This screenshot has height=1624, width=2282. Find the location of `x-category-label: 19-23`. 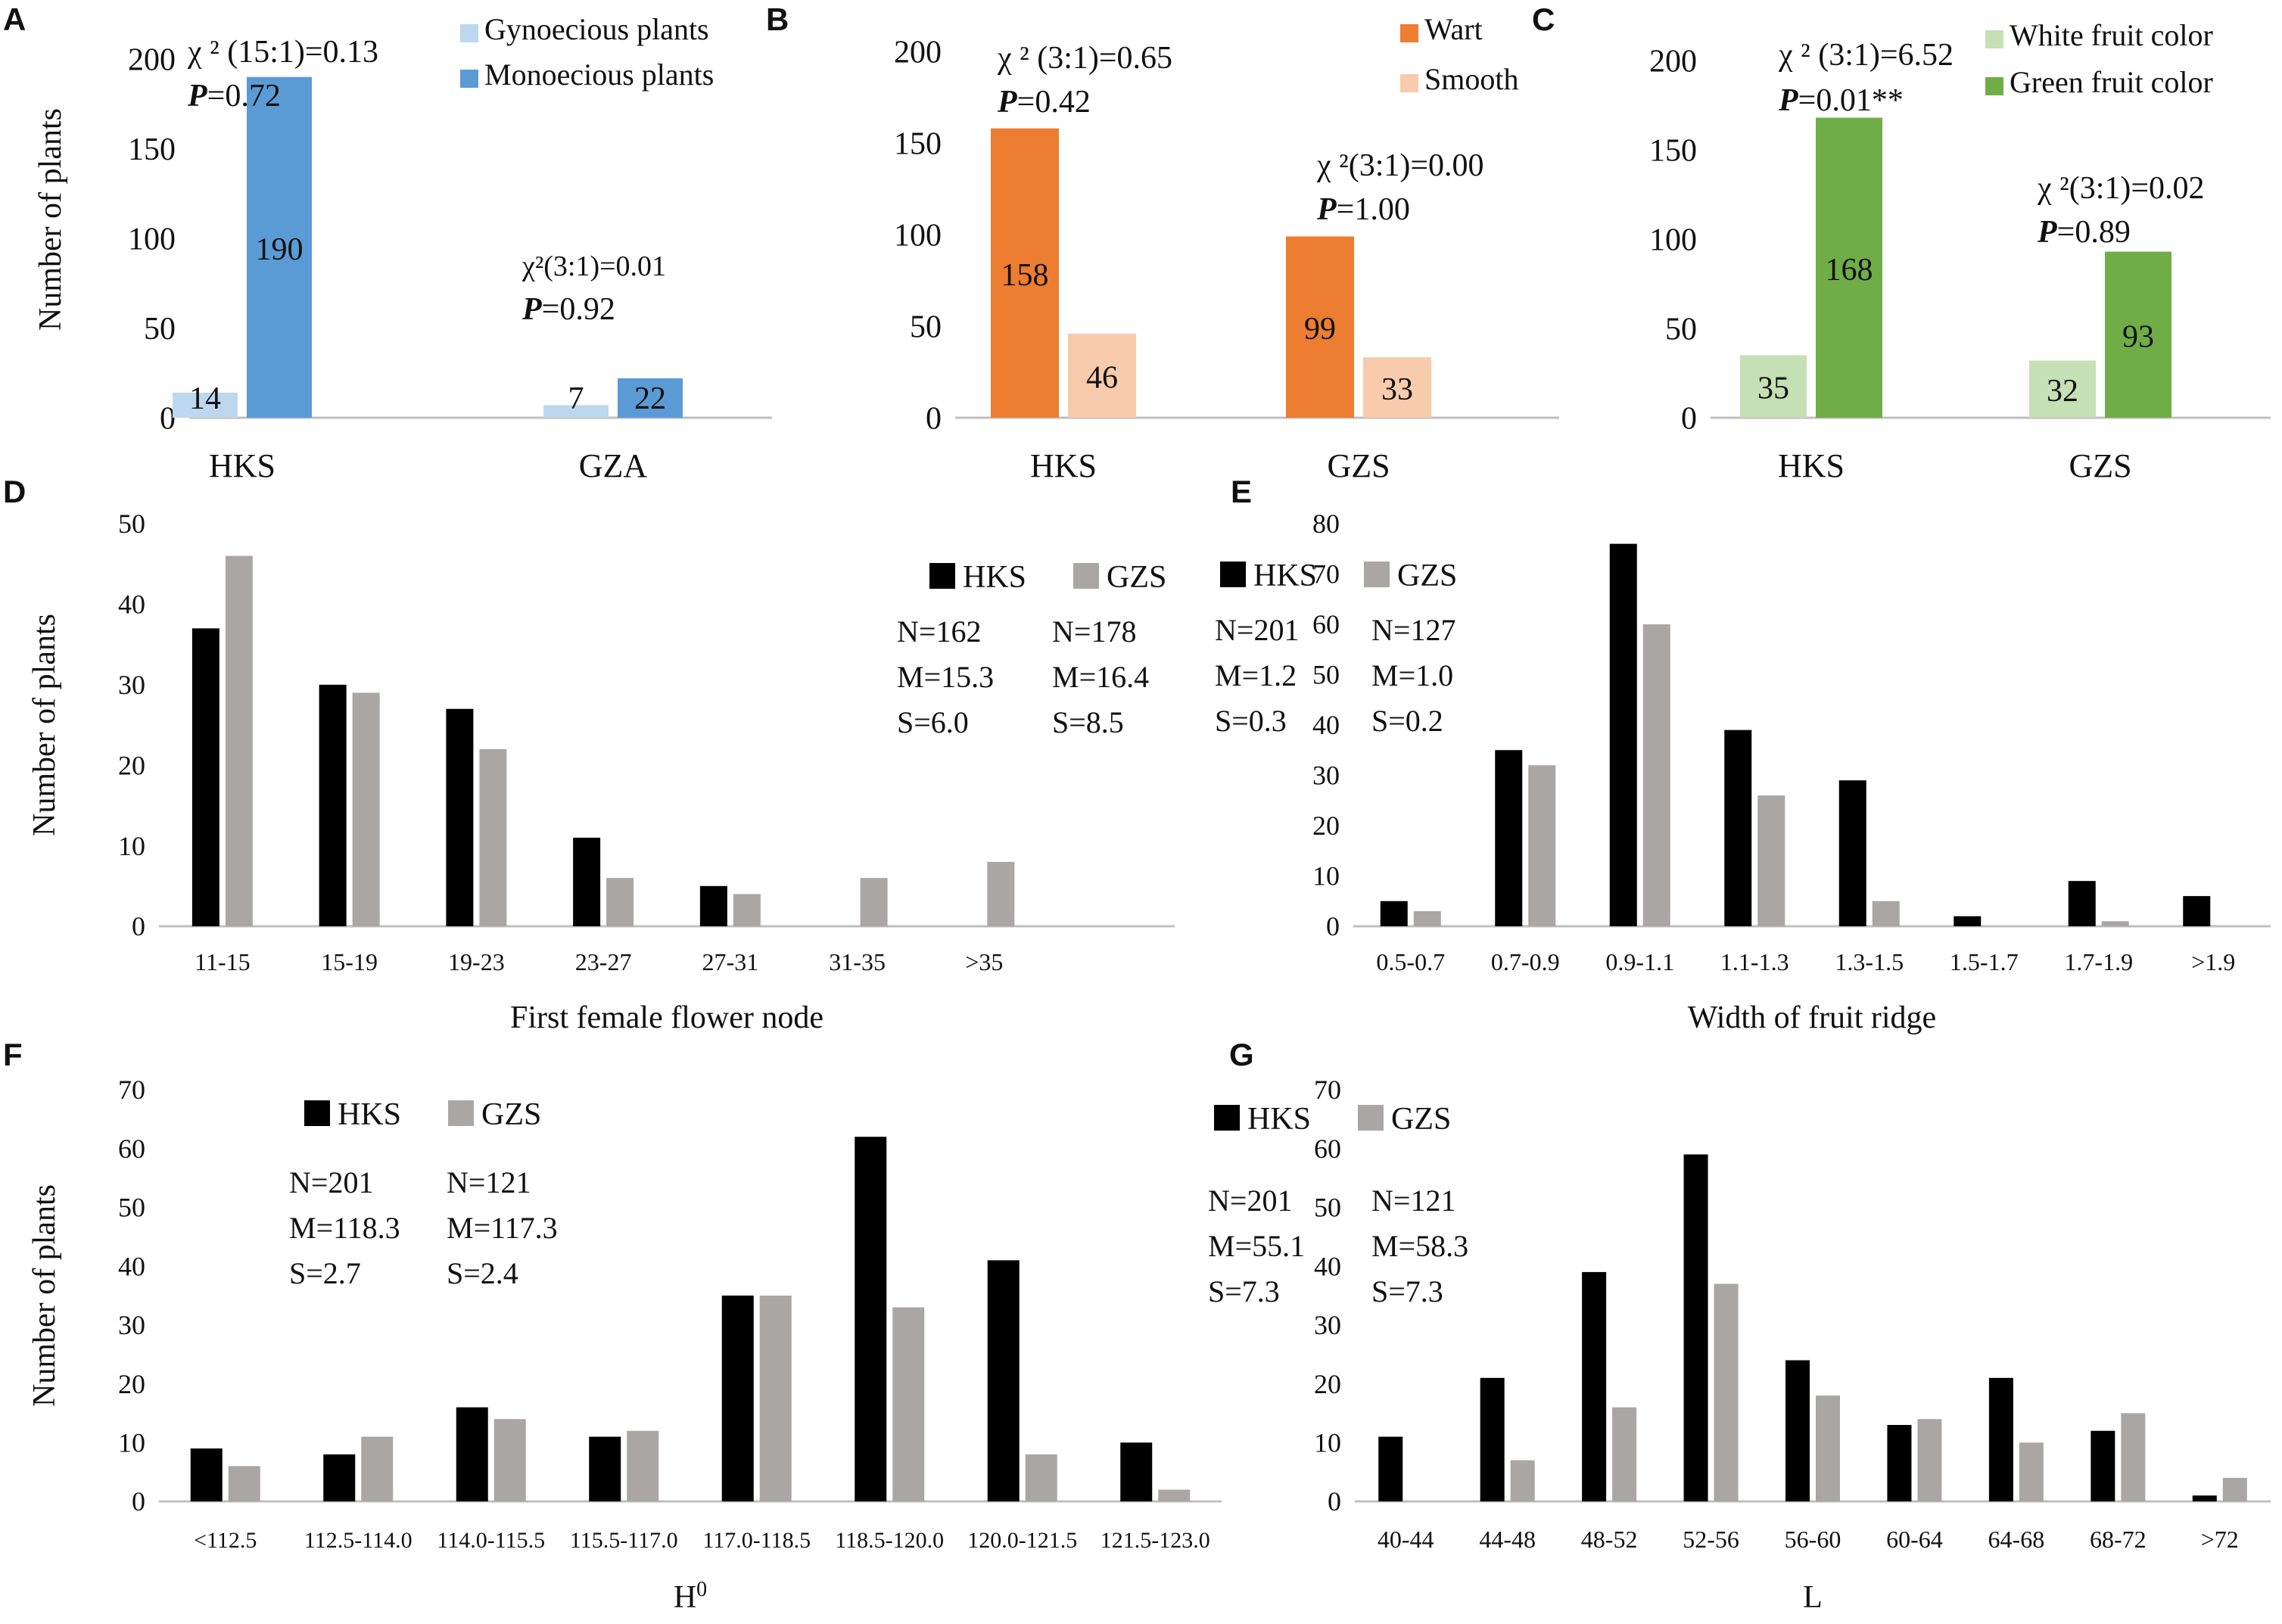

x-category-label: 19-23 is located at coordinates (476, 961).